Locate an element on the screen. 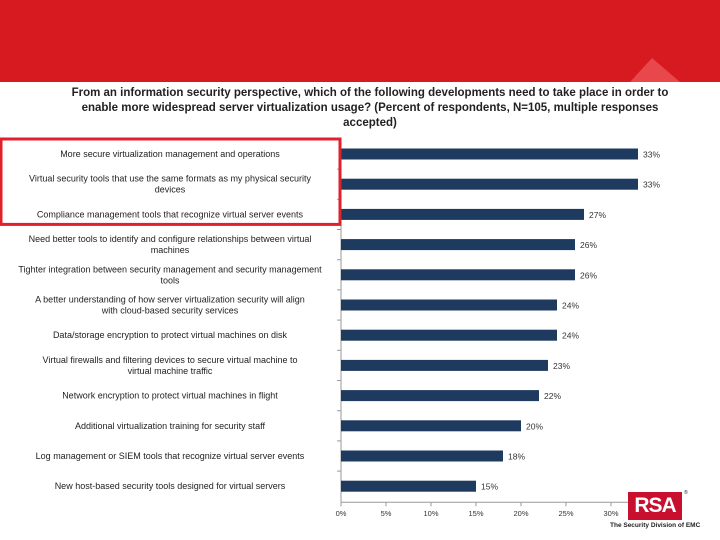  category-label: tools is located at coordinates (170, 280).